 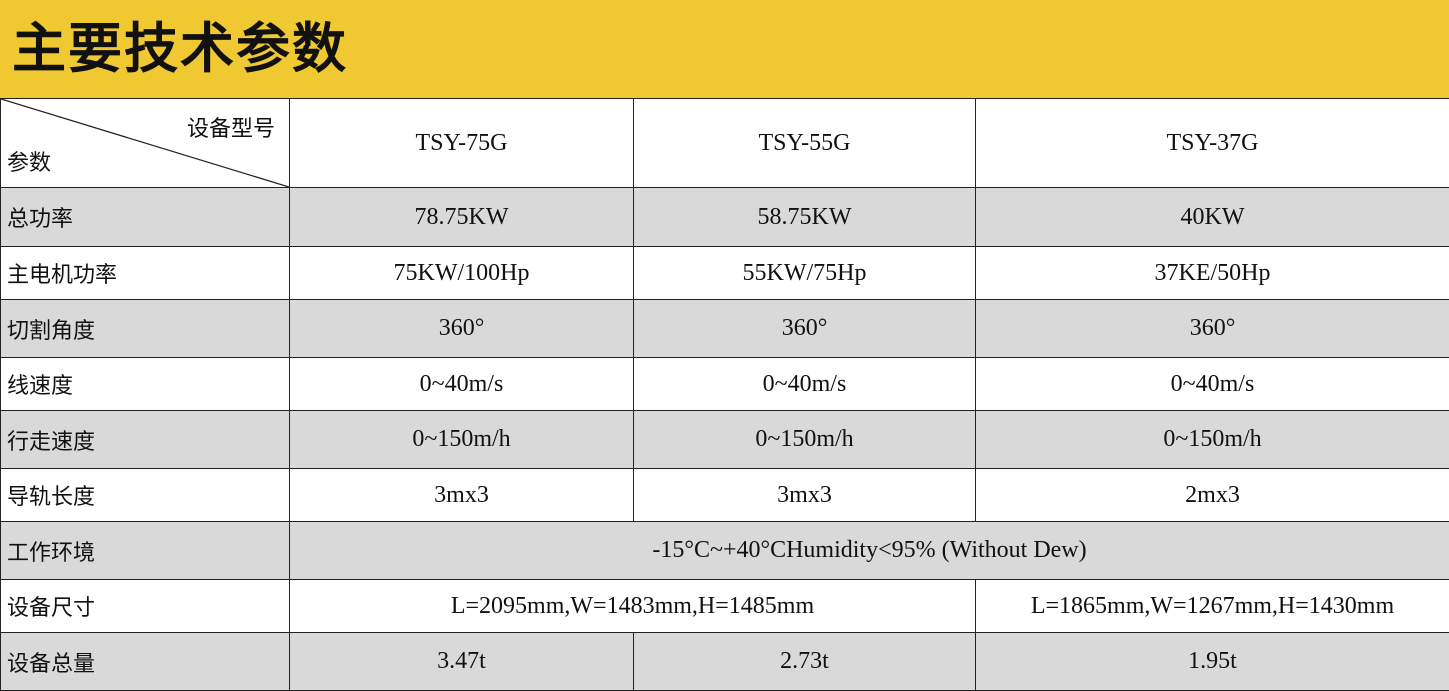 What do you see at coordinates (461, 217) in the screenshot?
I see `cell: 78.75KW` at bounding box center [461, 217].